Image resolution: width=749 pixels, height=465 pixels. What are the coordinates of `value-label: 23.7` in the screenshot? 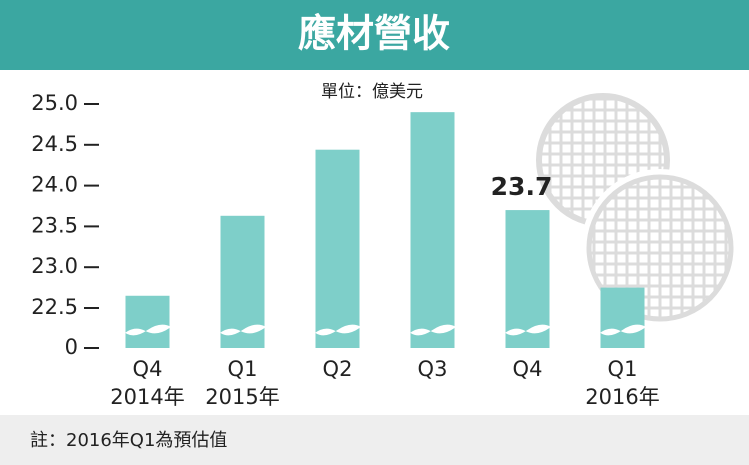 It's located at (522, 186).